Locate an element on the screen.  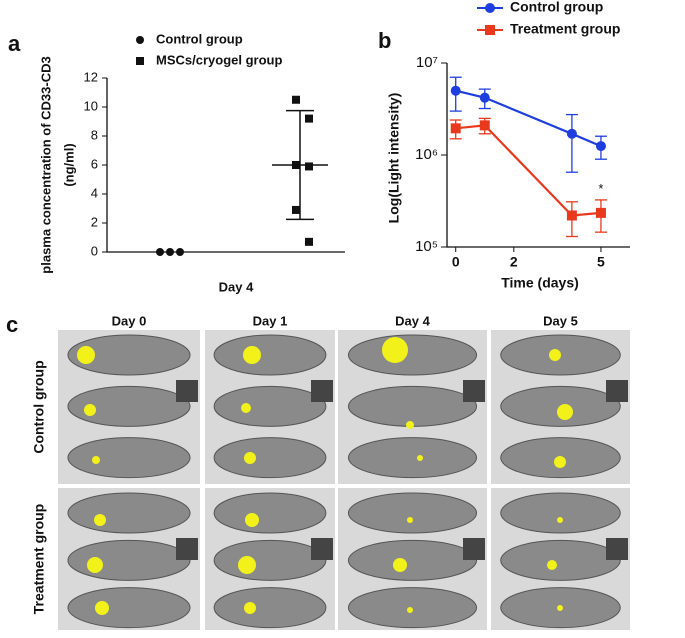
y-tick-label: 10 is located at coordinates (91, 105).